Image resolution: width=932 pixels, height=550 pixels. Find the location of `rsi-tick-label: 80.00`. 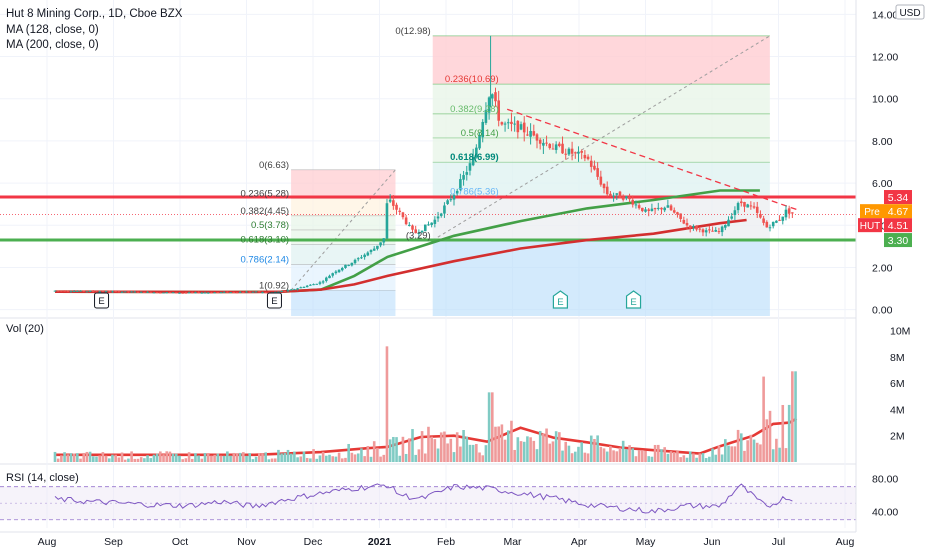

rsi-tick-label: 80.00 is located at coordinates (885, 479).